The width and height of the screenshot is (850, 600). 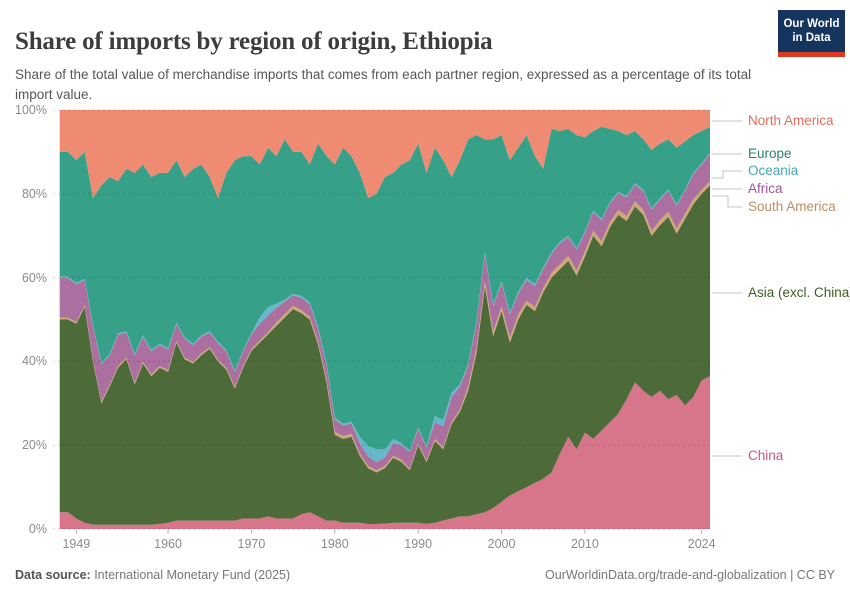 I want to click on legend-item-oceania: Oceania, so click(x=773, y=170).